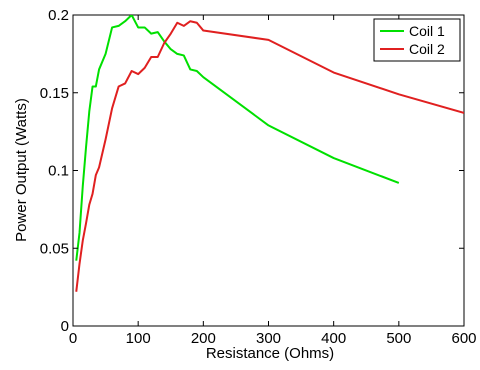  I want to click on legend: Coil 1 Coil 2, so click(417, 40).